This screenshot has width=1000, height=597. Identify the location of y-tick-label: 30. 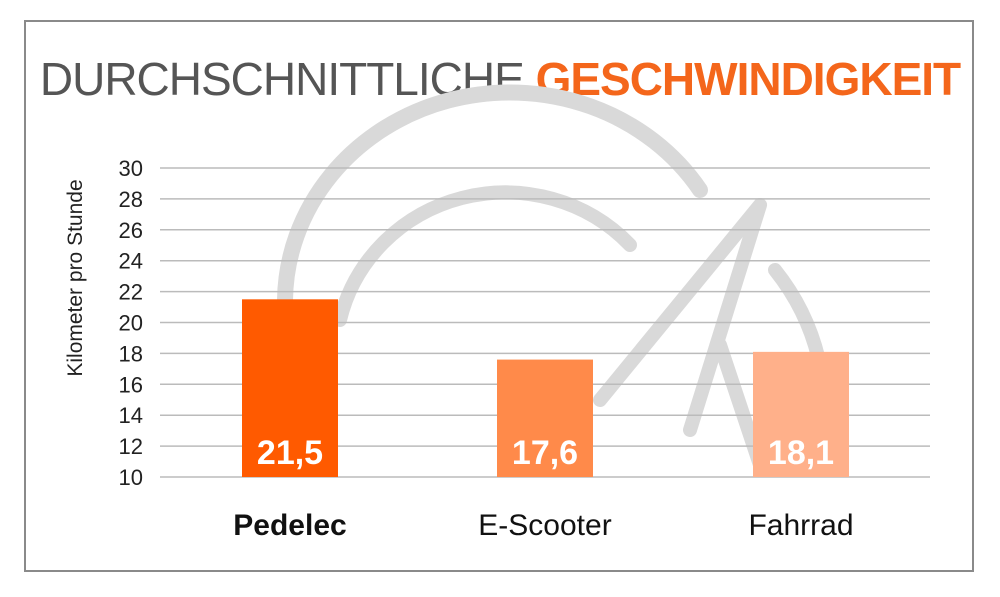
(131, 168).